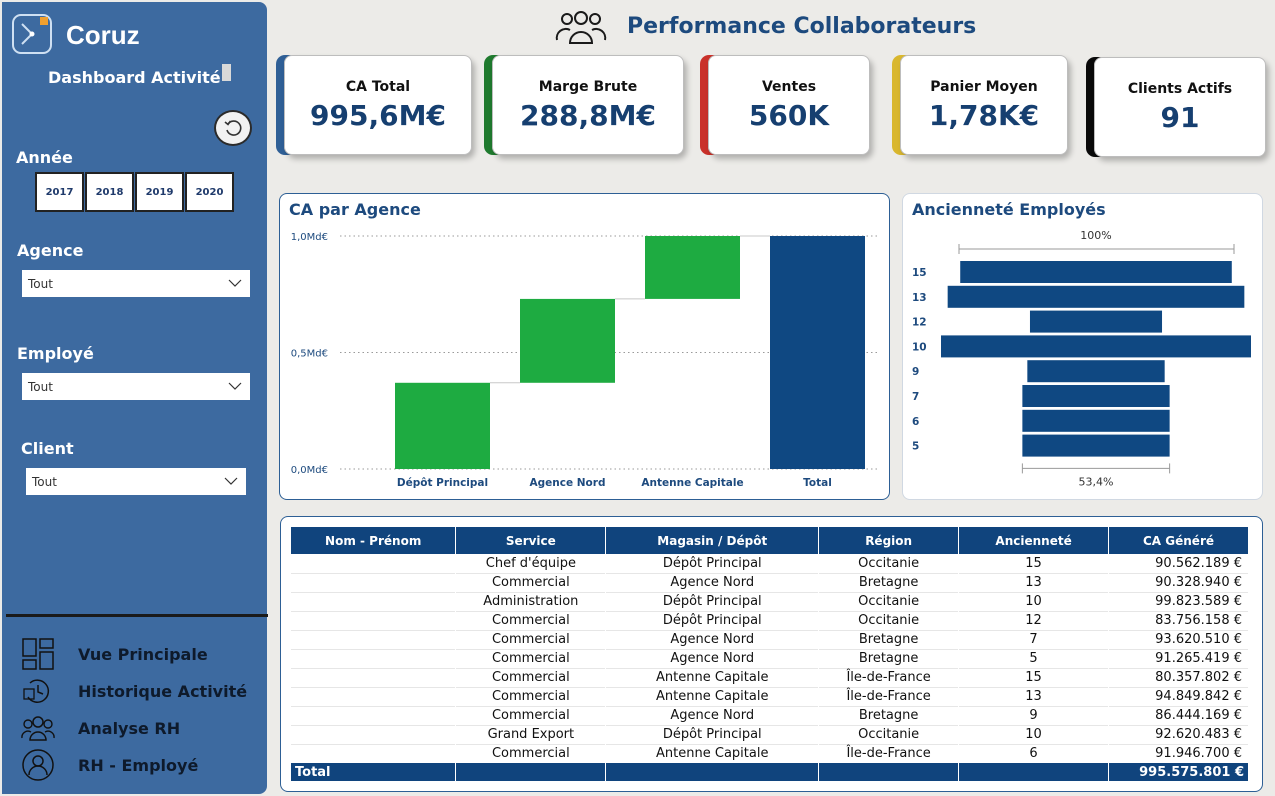  Describe the element at coordinates (817, 483) in the screenshot. I see `x-tick-label: Total` at that location.